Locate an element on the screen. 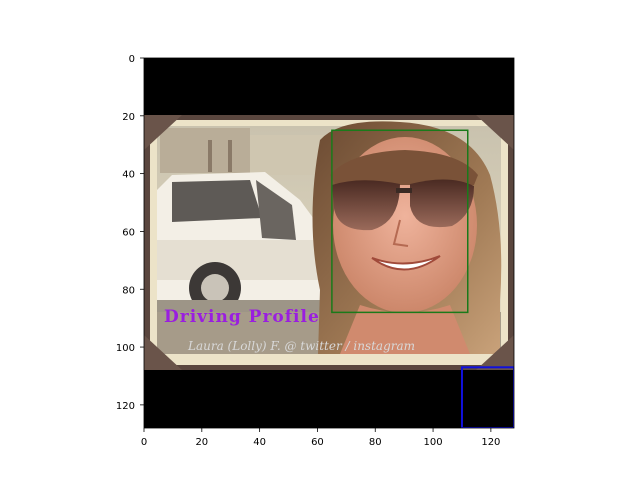 The height and width of the screenshot is (480, 640). y-axis: 0 20 40 60 80 100 120 is located at coordinates (130, 233).